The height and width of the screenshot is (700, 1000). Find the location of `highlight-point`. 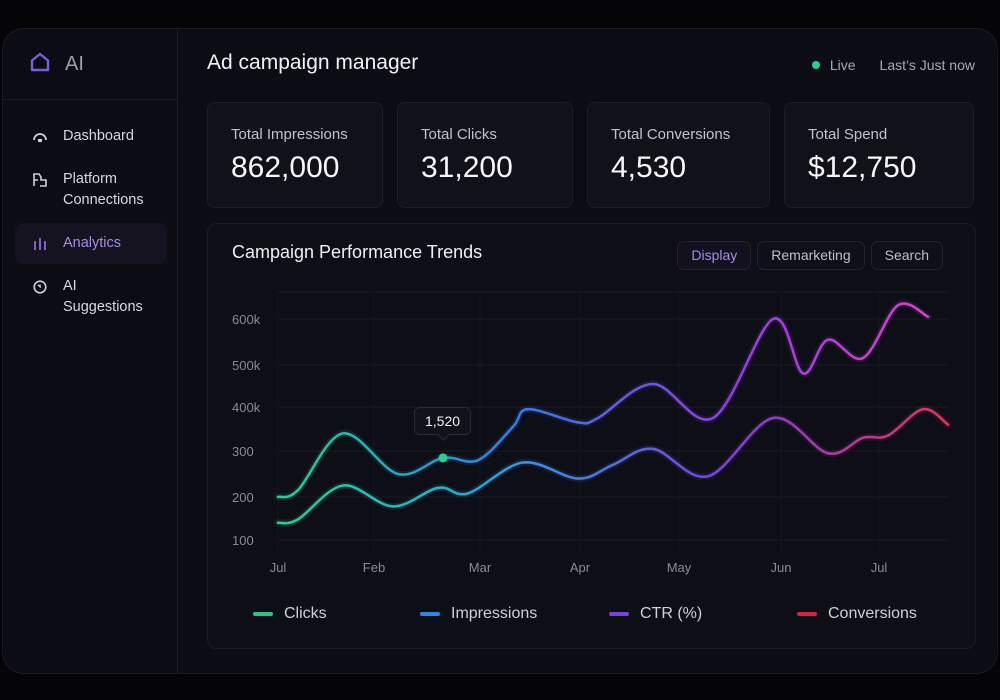

highlight-point is located at coordinates (443, 458).